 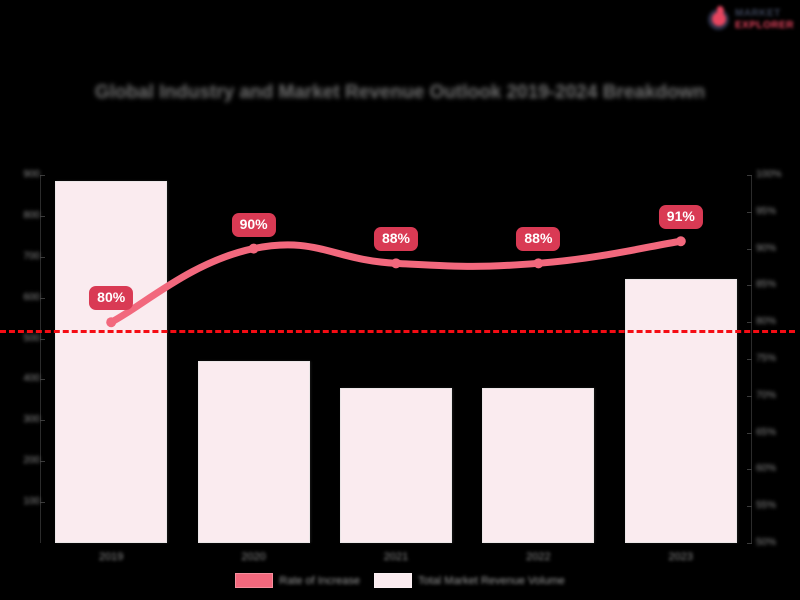 What do you see at coordinates (319, 580) in the screenshot?
I see `legend-label: Rate of Increase` at bounding box center [319, 580].